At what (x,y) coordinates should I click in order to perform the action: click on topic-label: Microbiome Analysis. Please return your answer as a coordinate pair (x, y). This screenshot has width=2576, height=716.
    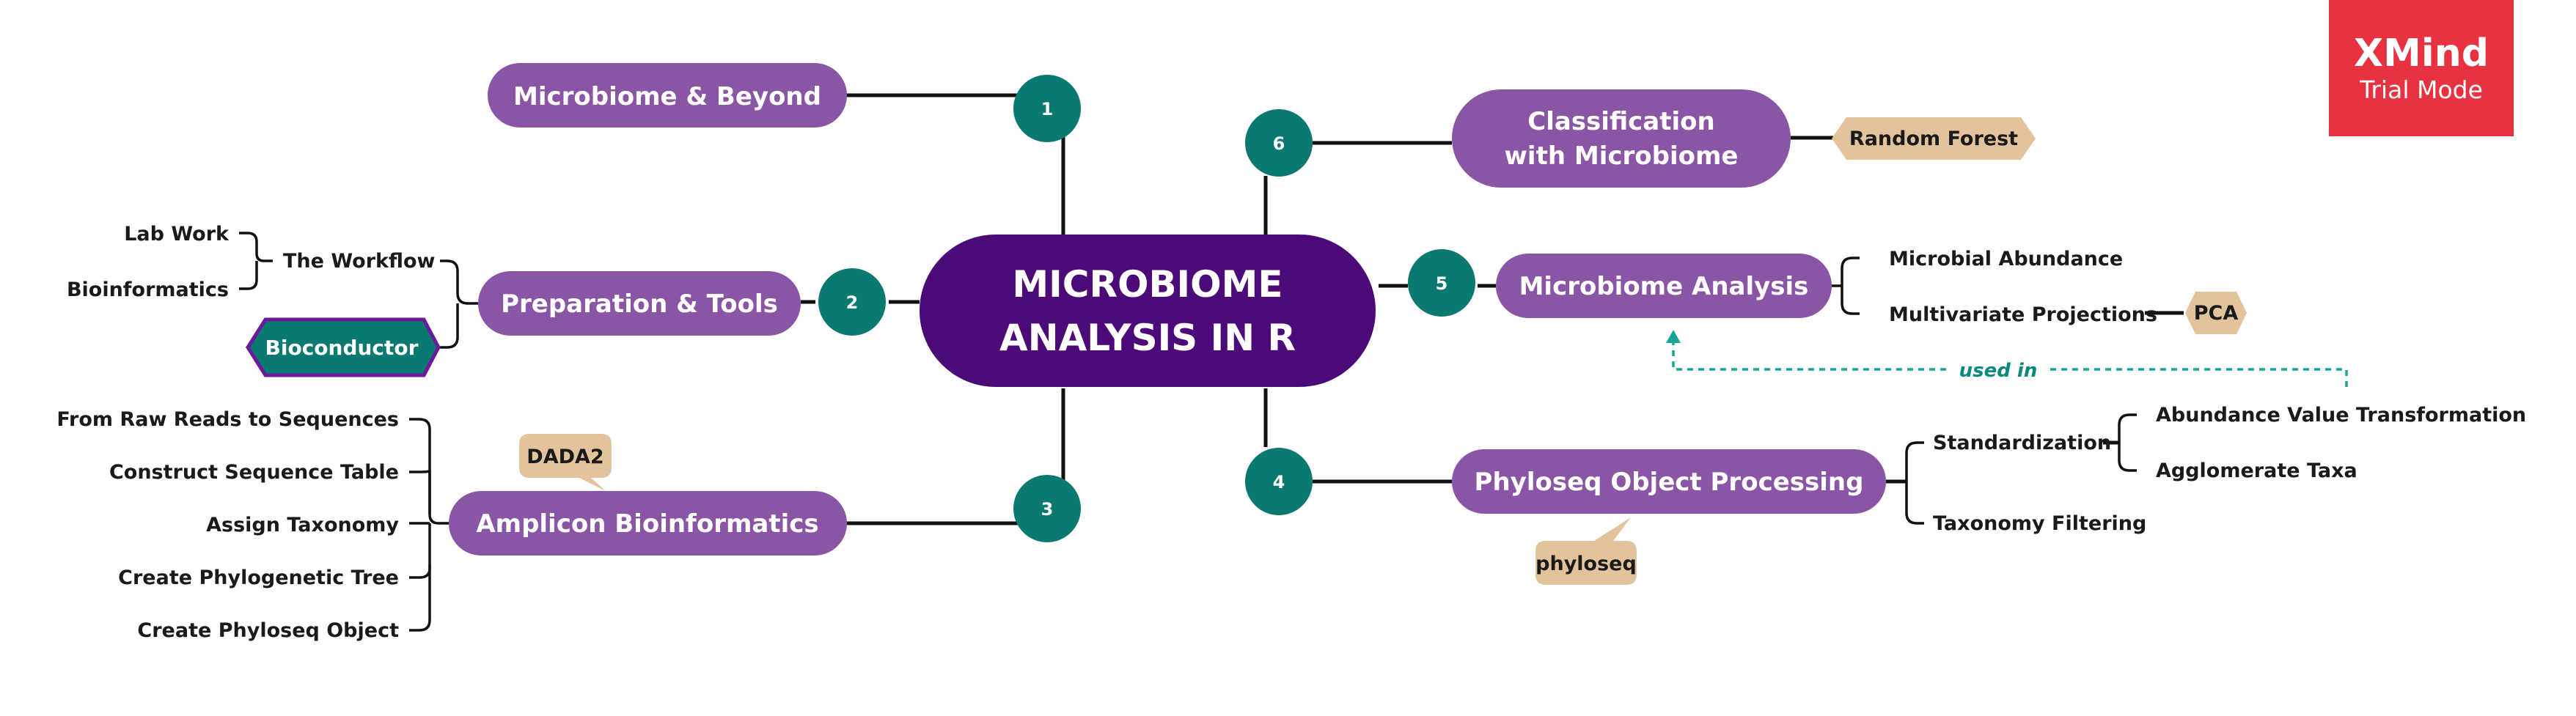
    Looking at the image, I should click on (1664, 286).